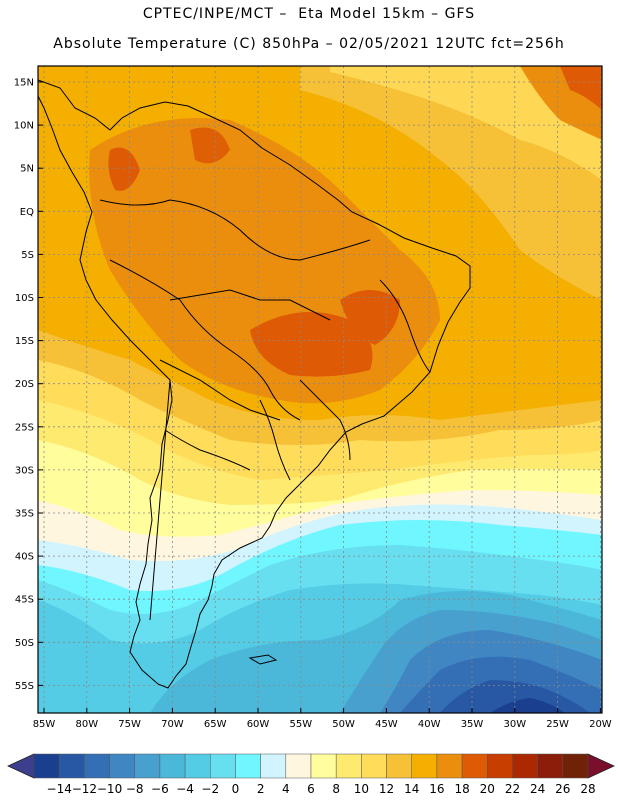 The image size is (618, 800). Describe the element at coordinates (27, 169) in the screenshot. I see `lat-tick-label: 5N` at that location.